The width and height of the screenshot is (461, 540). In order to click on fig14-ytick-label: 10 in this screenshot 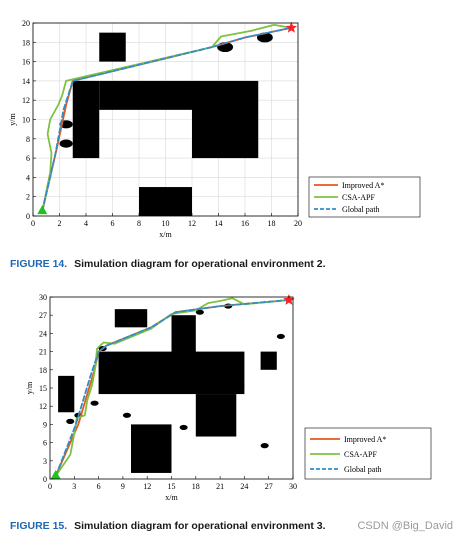, I will do `click(26, 120)`.